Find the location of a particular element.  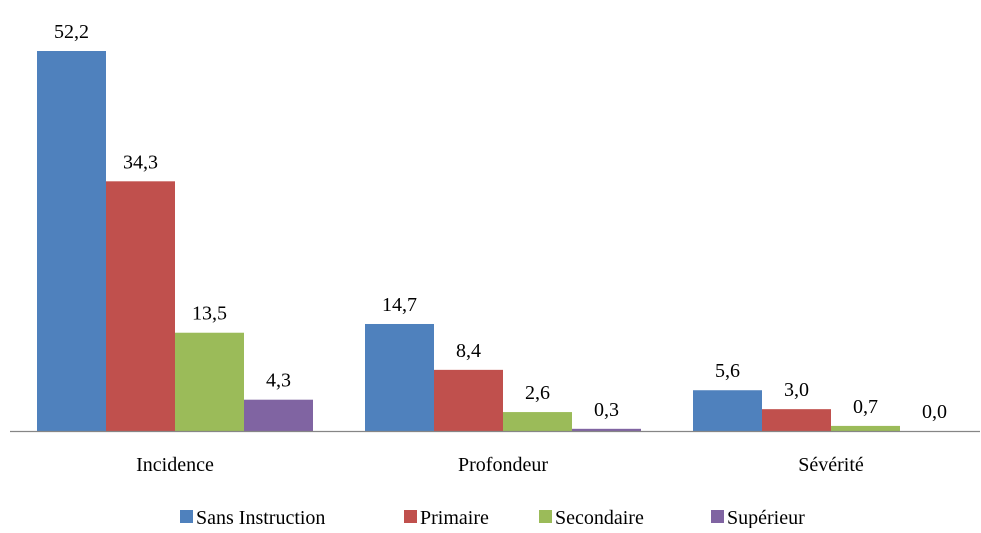

bar-incidence-superieur is located at coordinates (278, 415).